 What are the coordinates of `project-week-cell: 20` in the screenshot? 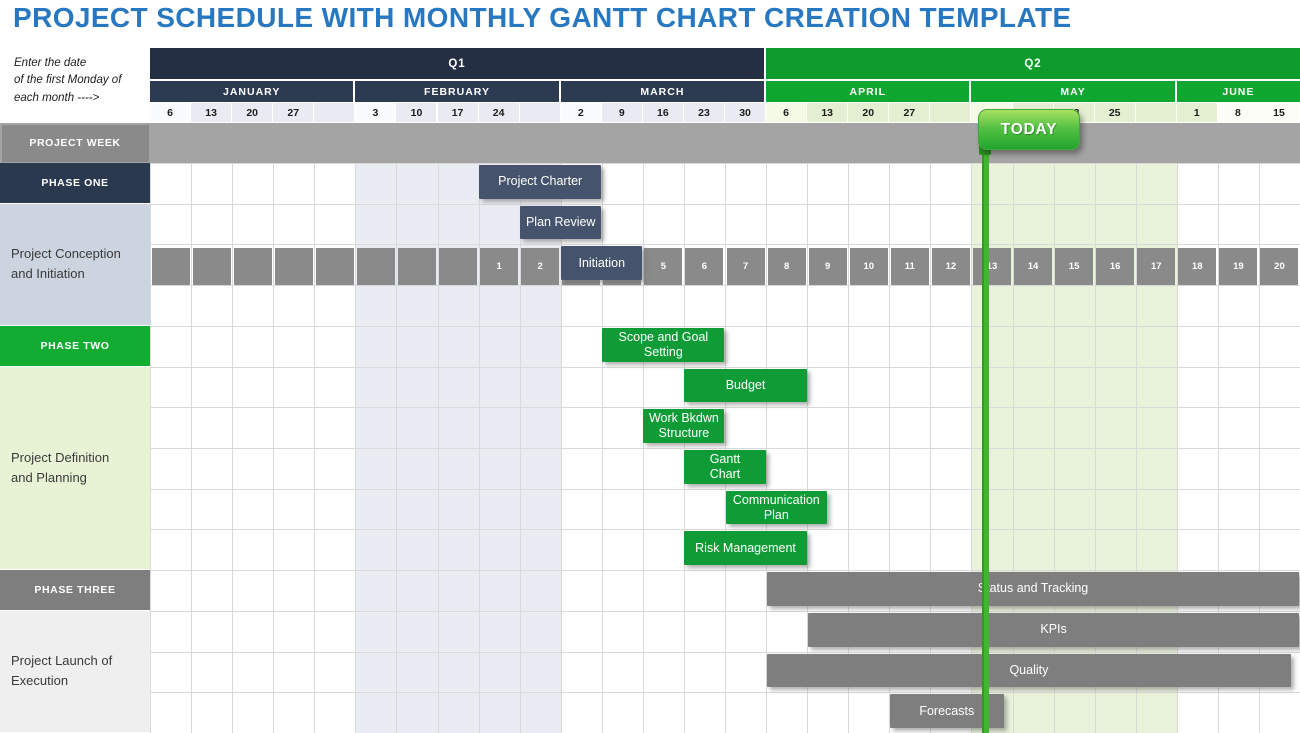 It's located at (1279, 266).